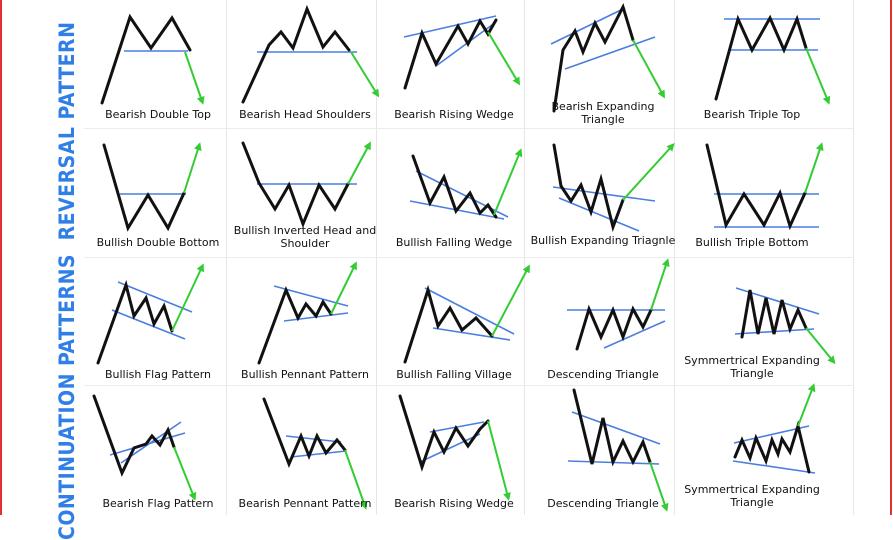 This screenshot has height=540, width=893. What do you see at coordinates (305, 503) in the screenshot?
I see `pattern-caption: Bearish Pennant Pattern` at bounding box center [305, 503].